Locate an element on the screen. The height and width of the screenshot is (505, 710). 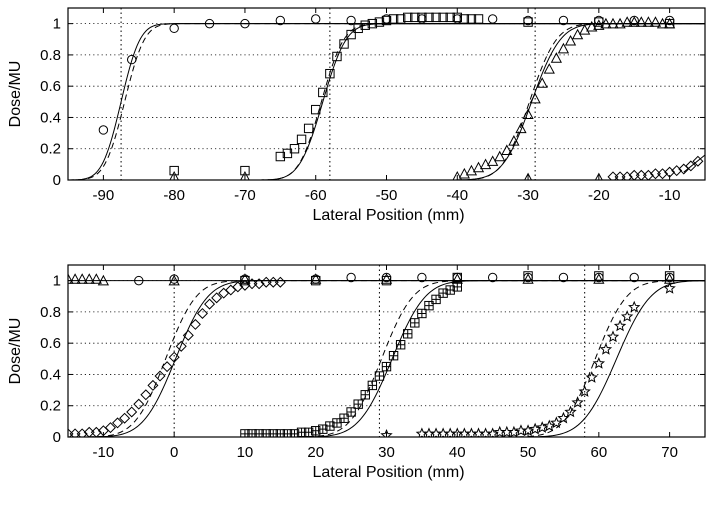
x-tick-label: 60 is located at coordinates (598, 452).